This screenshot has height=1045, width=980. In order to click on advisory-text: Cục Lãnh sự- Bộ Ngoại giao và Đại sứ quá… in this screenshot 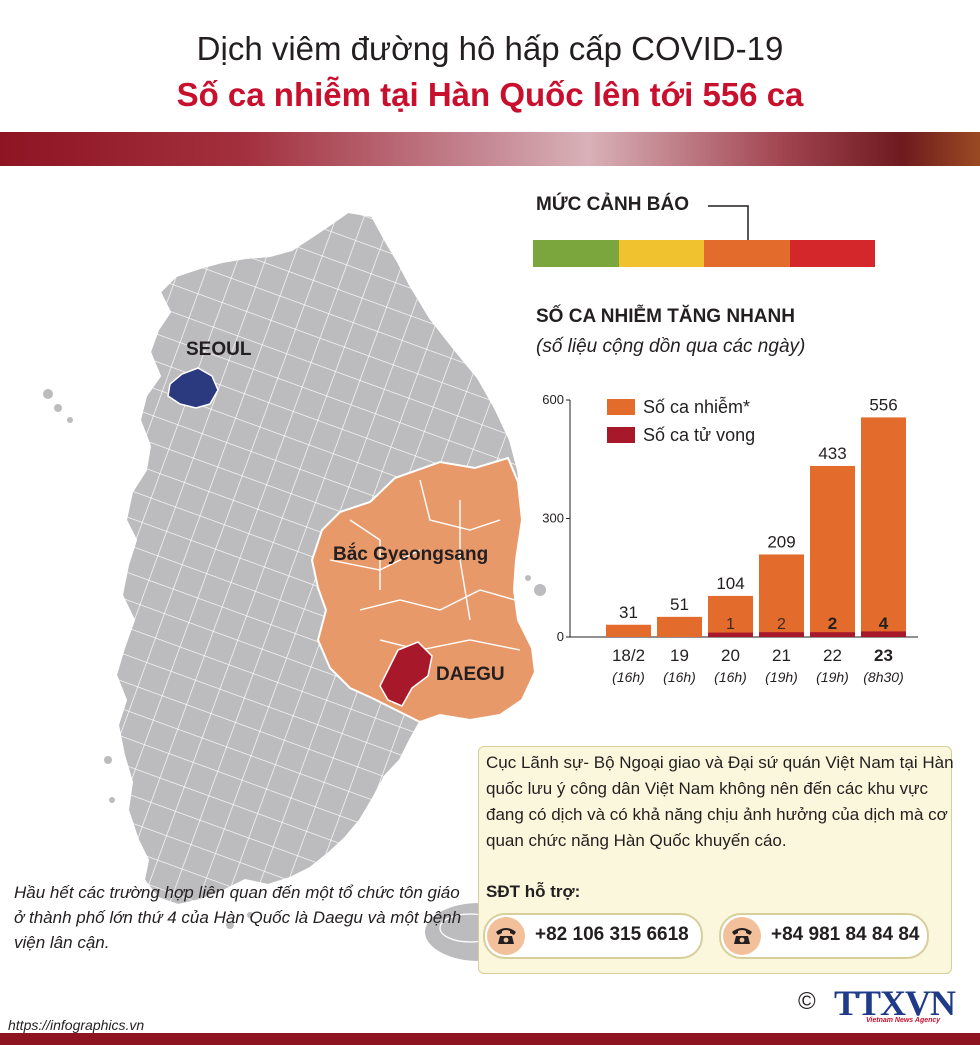, I will do `click(720, 801)`.